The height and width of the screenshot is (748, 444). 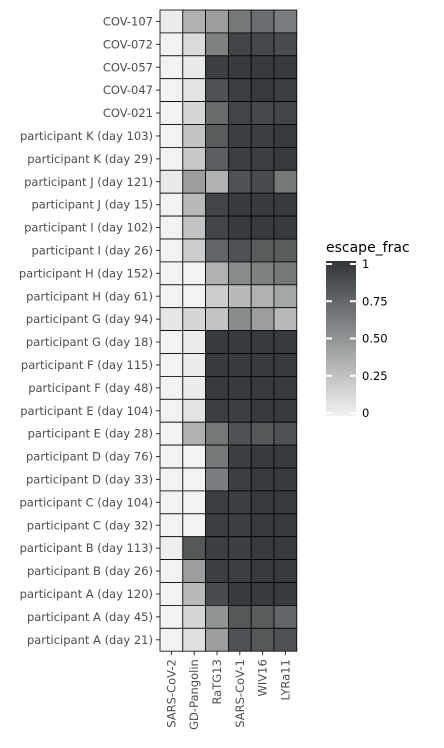 I want to click on legend-tick-label: 0, so click(x=365, y=413).